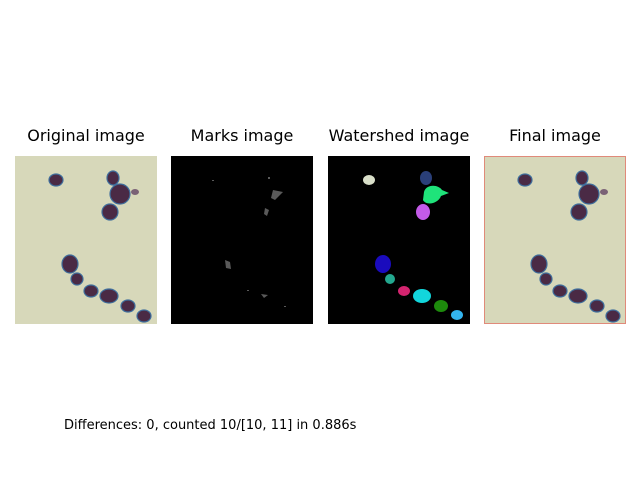  What do you see at coordinates (555, 135) in the screenshot?
I see `panel-title: Final image` at bounding box center [555, 135].